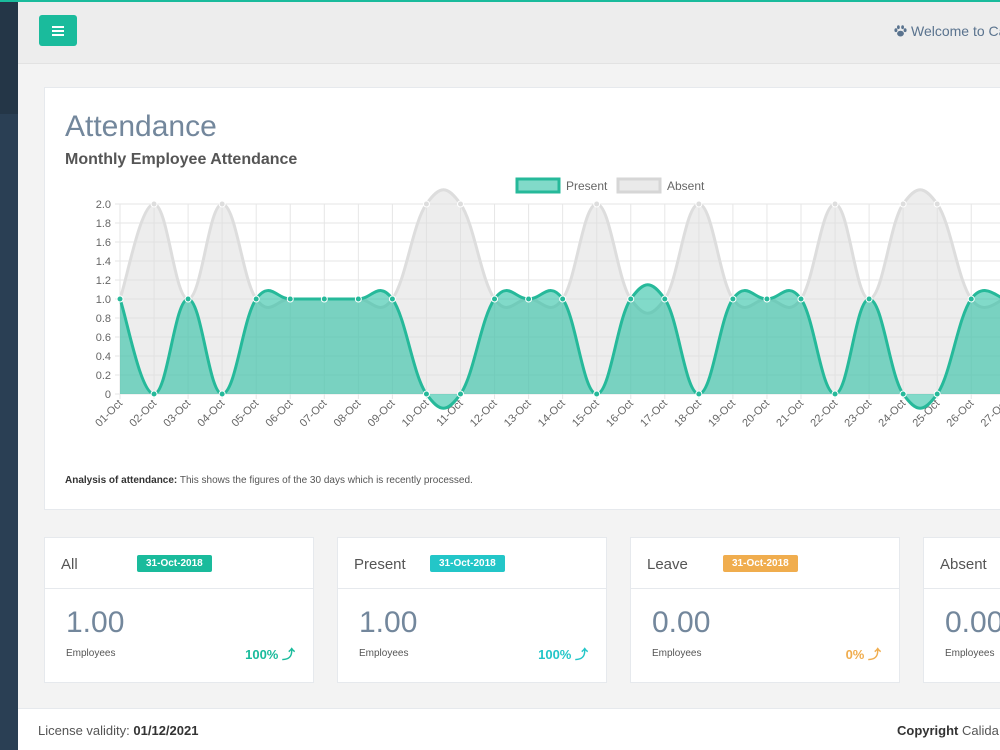  Describe the element at coordinates (348, 414) in the screenshot. I see `x-tick-label: 08-Oct` at that location.